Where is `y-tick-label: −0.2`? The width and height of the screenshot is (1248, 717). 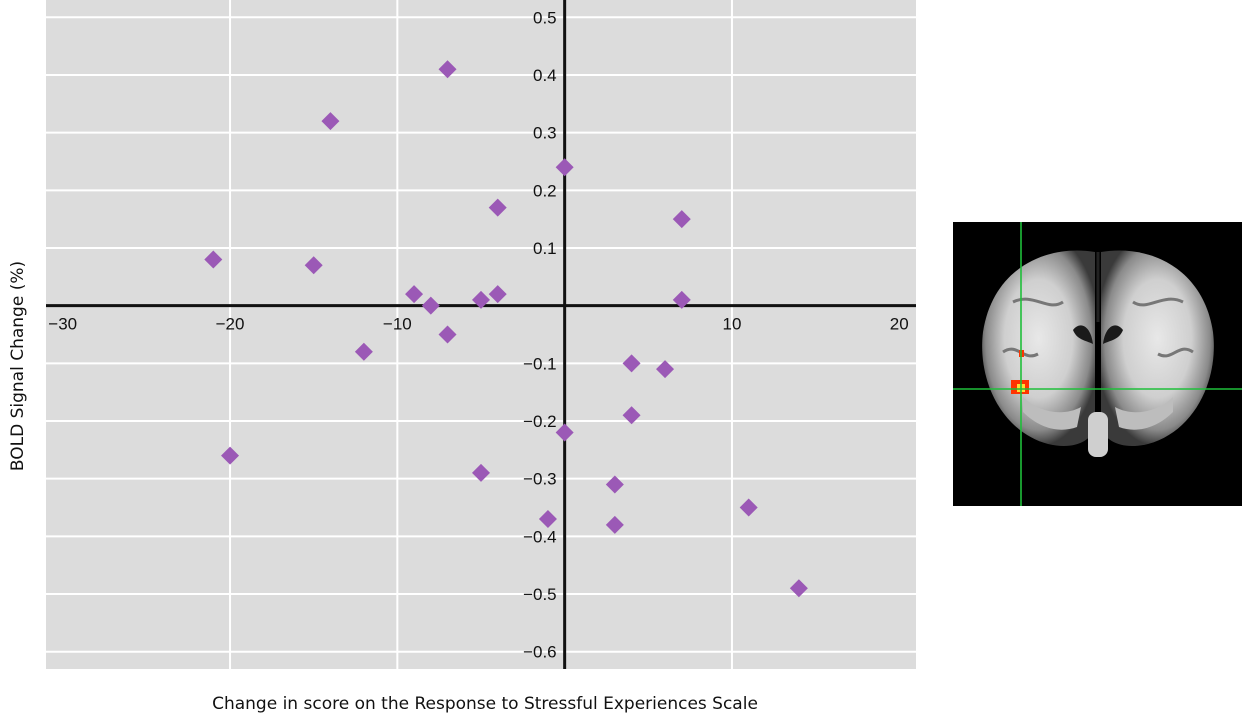 y-tick-label: −0.2 is located at coordinates (540, 421).